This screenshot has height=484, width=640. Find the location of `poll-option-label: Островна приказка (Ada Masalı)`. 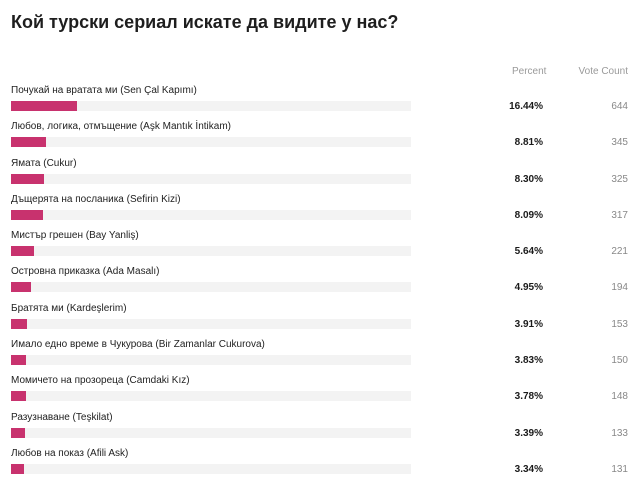

poll-option-label: Островна приказка (Ada Masalı) is located at coordinates (85, 272).